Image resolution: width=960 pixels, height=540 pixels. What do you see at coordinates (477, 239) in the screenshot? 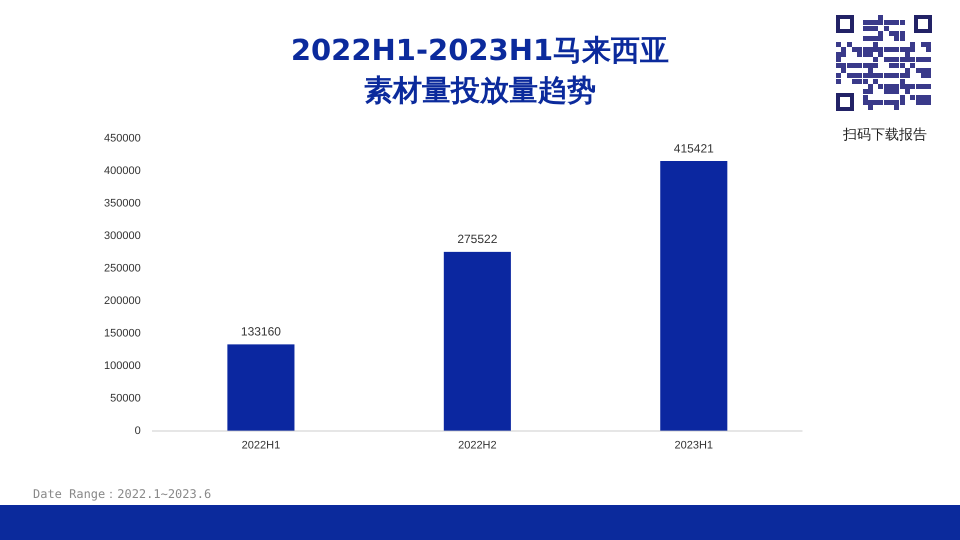
I see `data-label: 275522` at bounding box center [477, 239].